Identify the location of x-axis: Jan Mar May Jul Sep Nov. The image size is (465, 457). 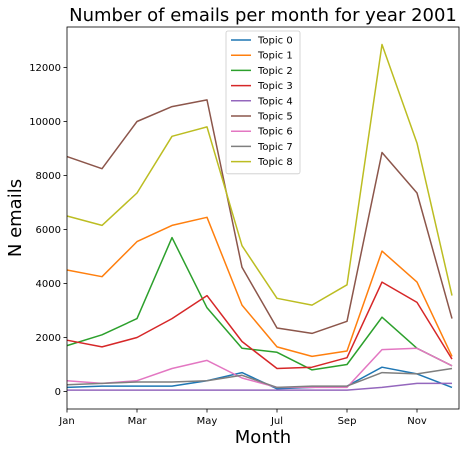
(242, 418).